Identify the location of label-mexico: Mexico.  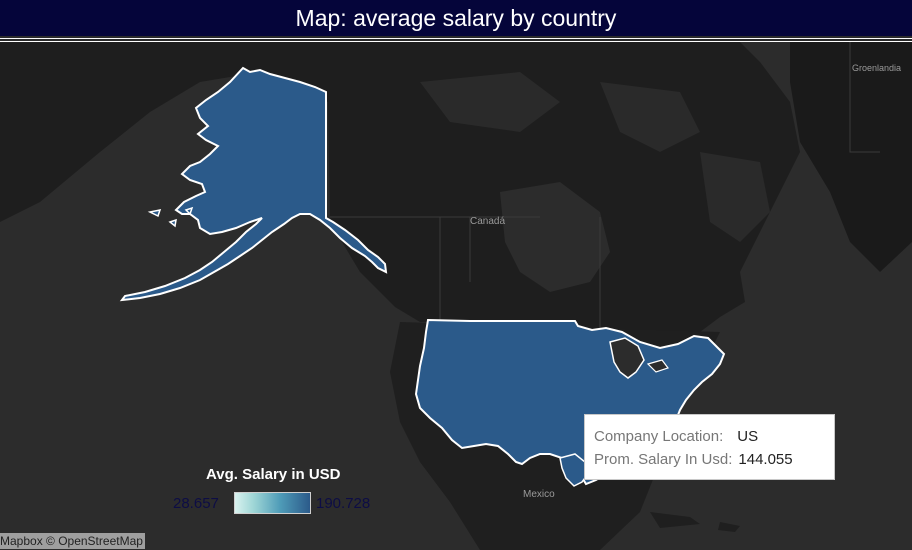
(539, 494).